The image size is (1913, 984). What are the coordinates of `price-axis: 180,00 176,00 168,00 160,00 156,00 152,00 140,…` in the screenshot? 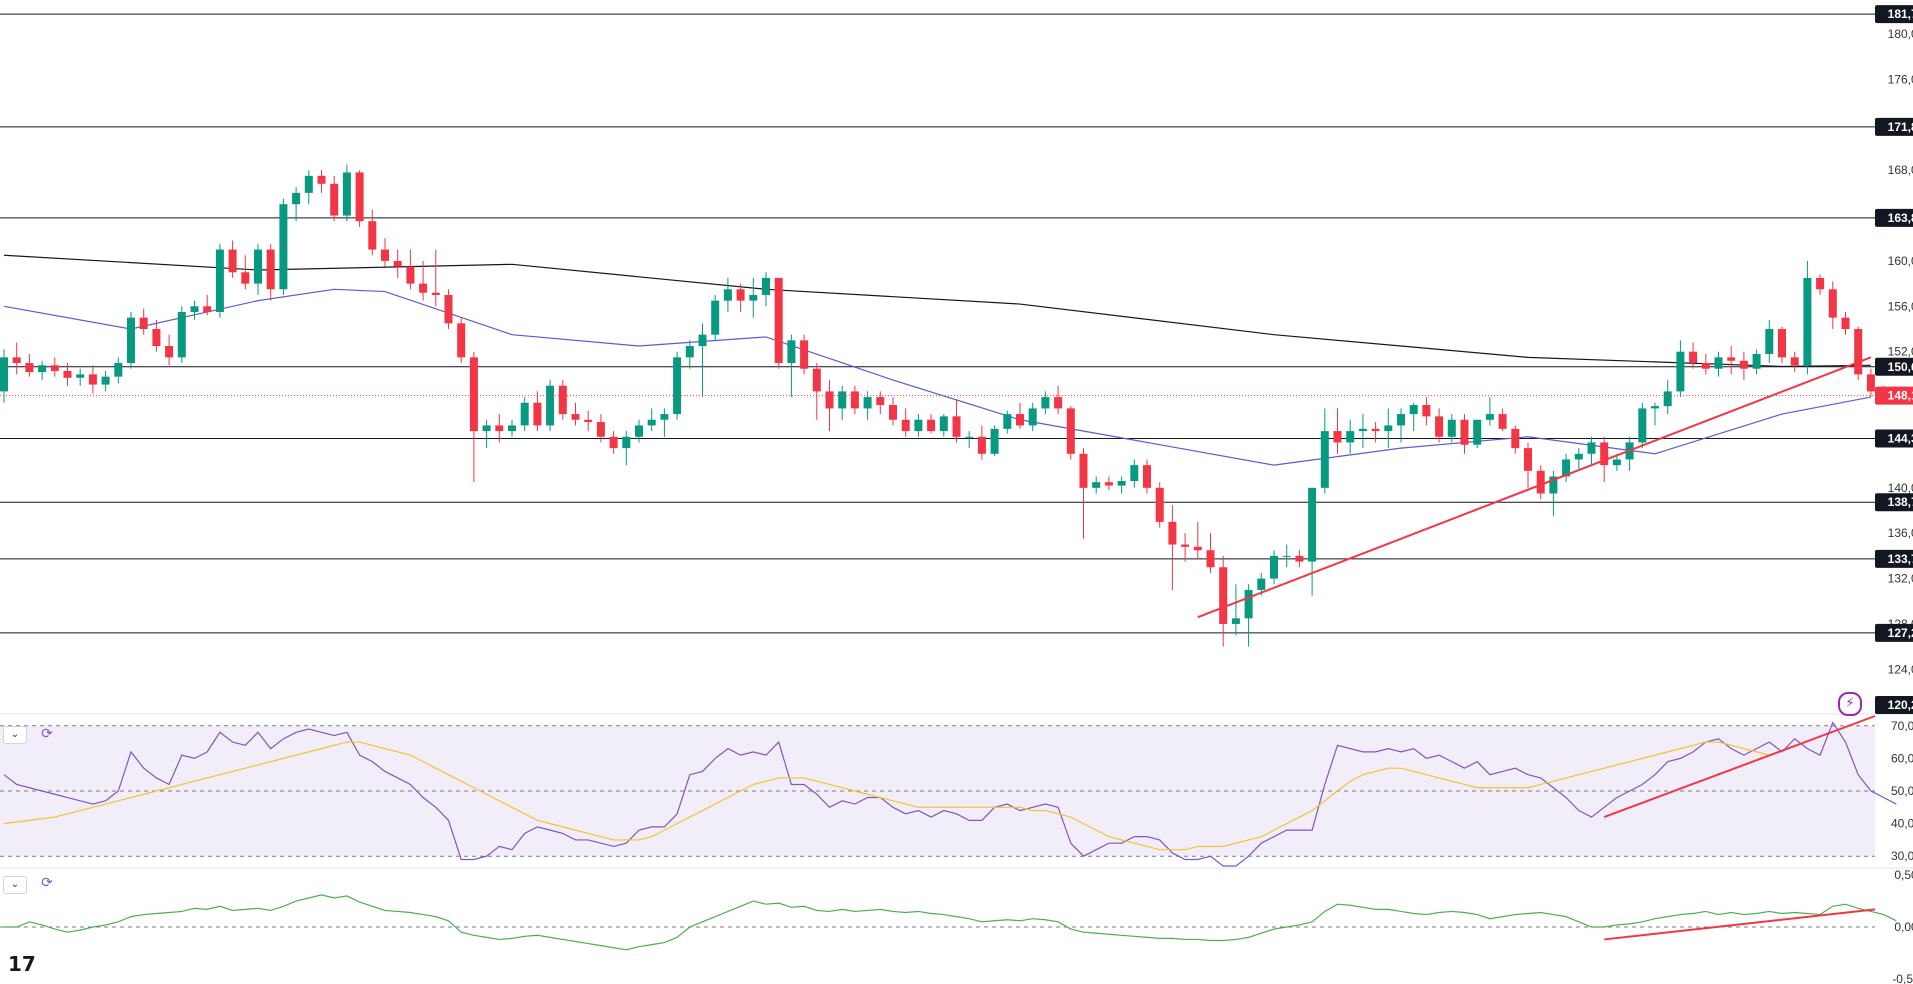 It's located at (1894, 494).